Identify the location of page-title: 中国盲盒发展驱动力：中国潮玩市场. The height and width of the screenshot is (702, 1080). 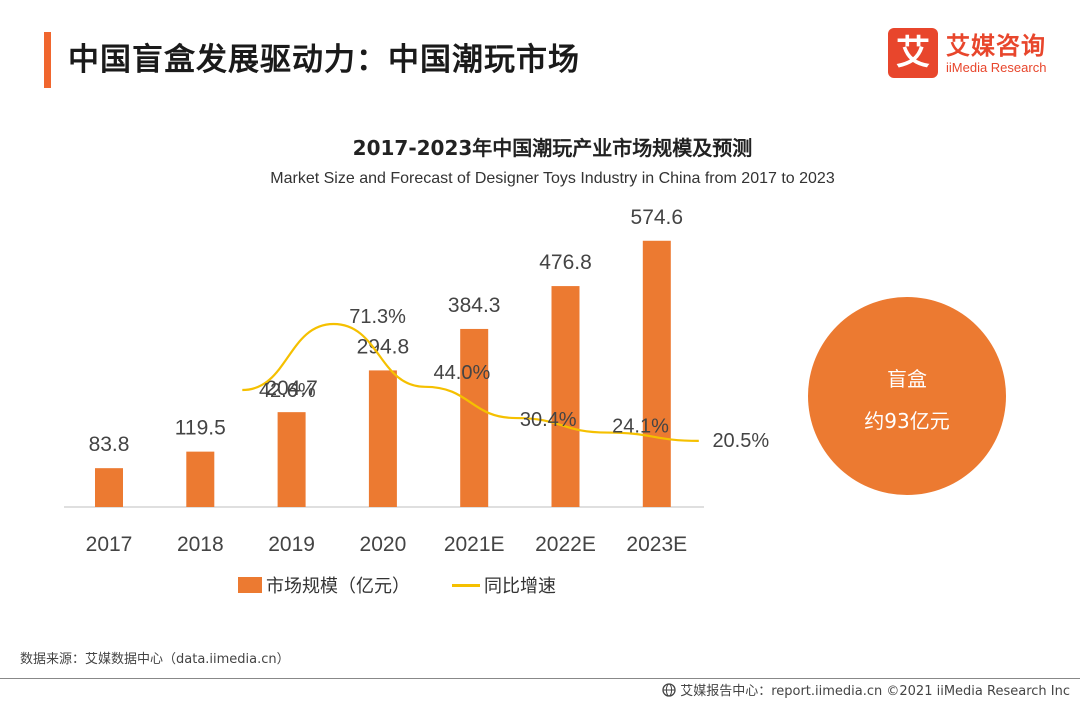
(324, 60).